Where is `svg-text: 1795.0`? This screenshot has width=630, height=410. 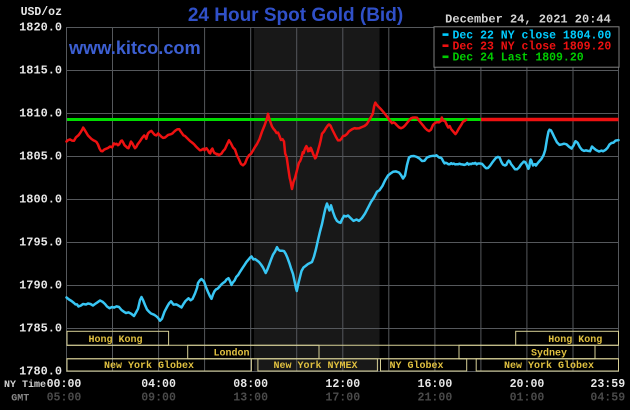 svg-text: 1795.0 is located at coordinates (40, 243).